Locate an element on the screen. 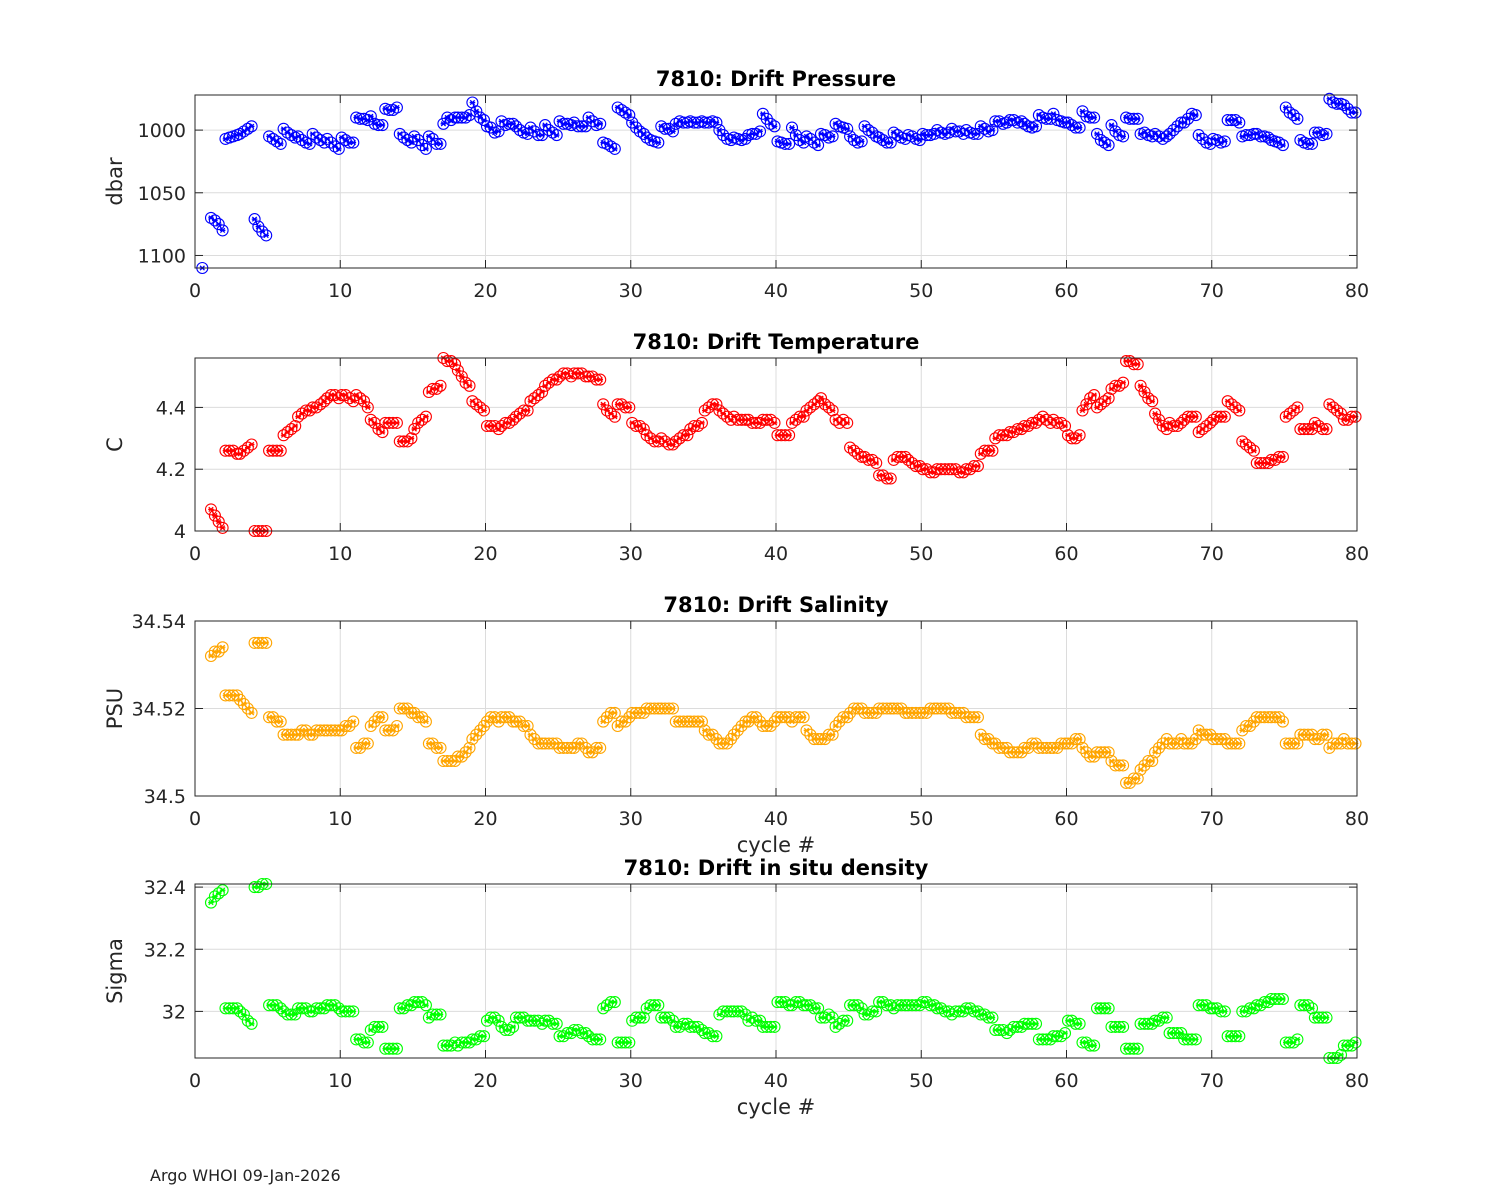  x-tick-label: 30 is located at coordinates (631, 554).